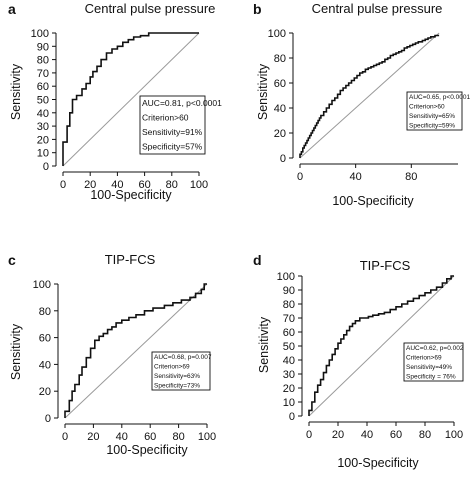 The image size is (474, 486). I want to click on annotation-line: Sensitivity=65%, so click(432, 116).